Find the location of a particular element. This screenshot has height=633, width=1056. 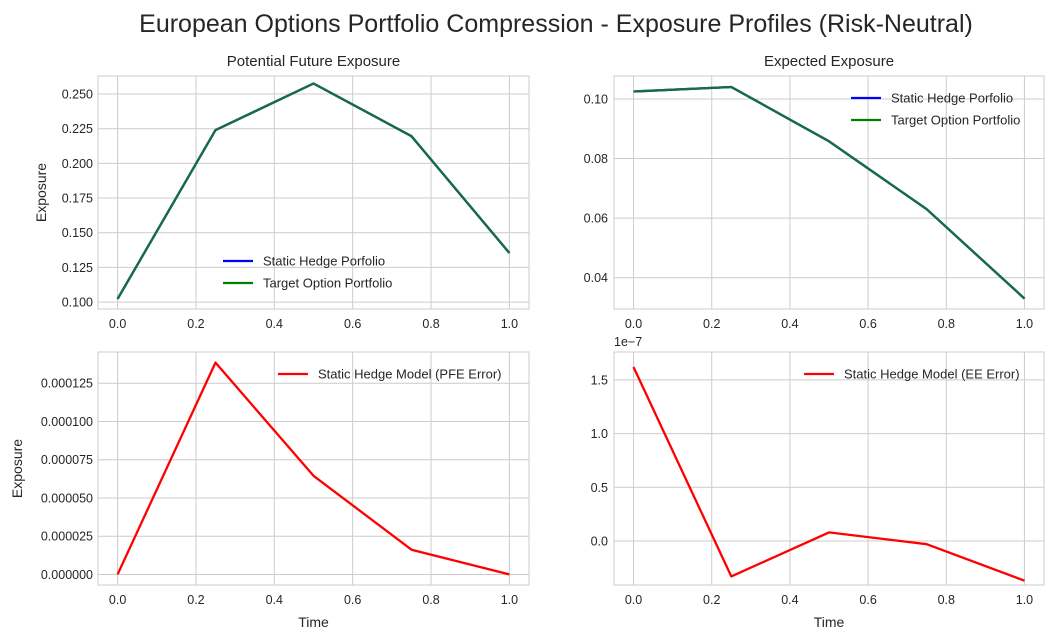

y-tick-label: 0.200 is located at coordinates (77, 164).